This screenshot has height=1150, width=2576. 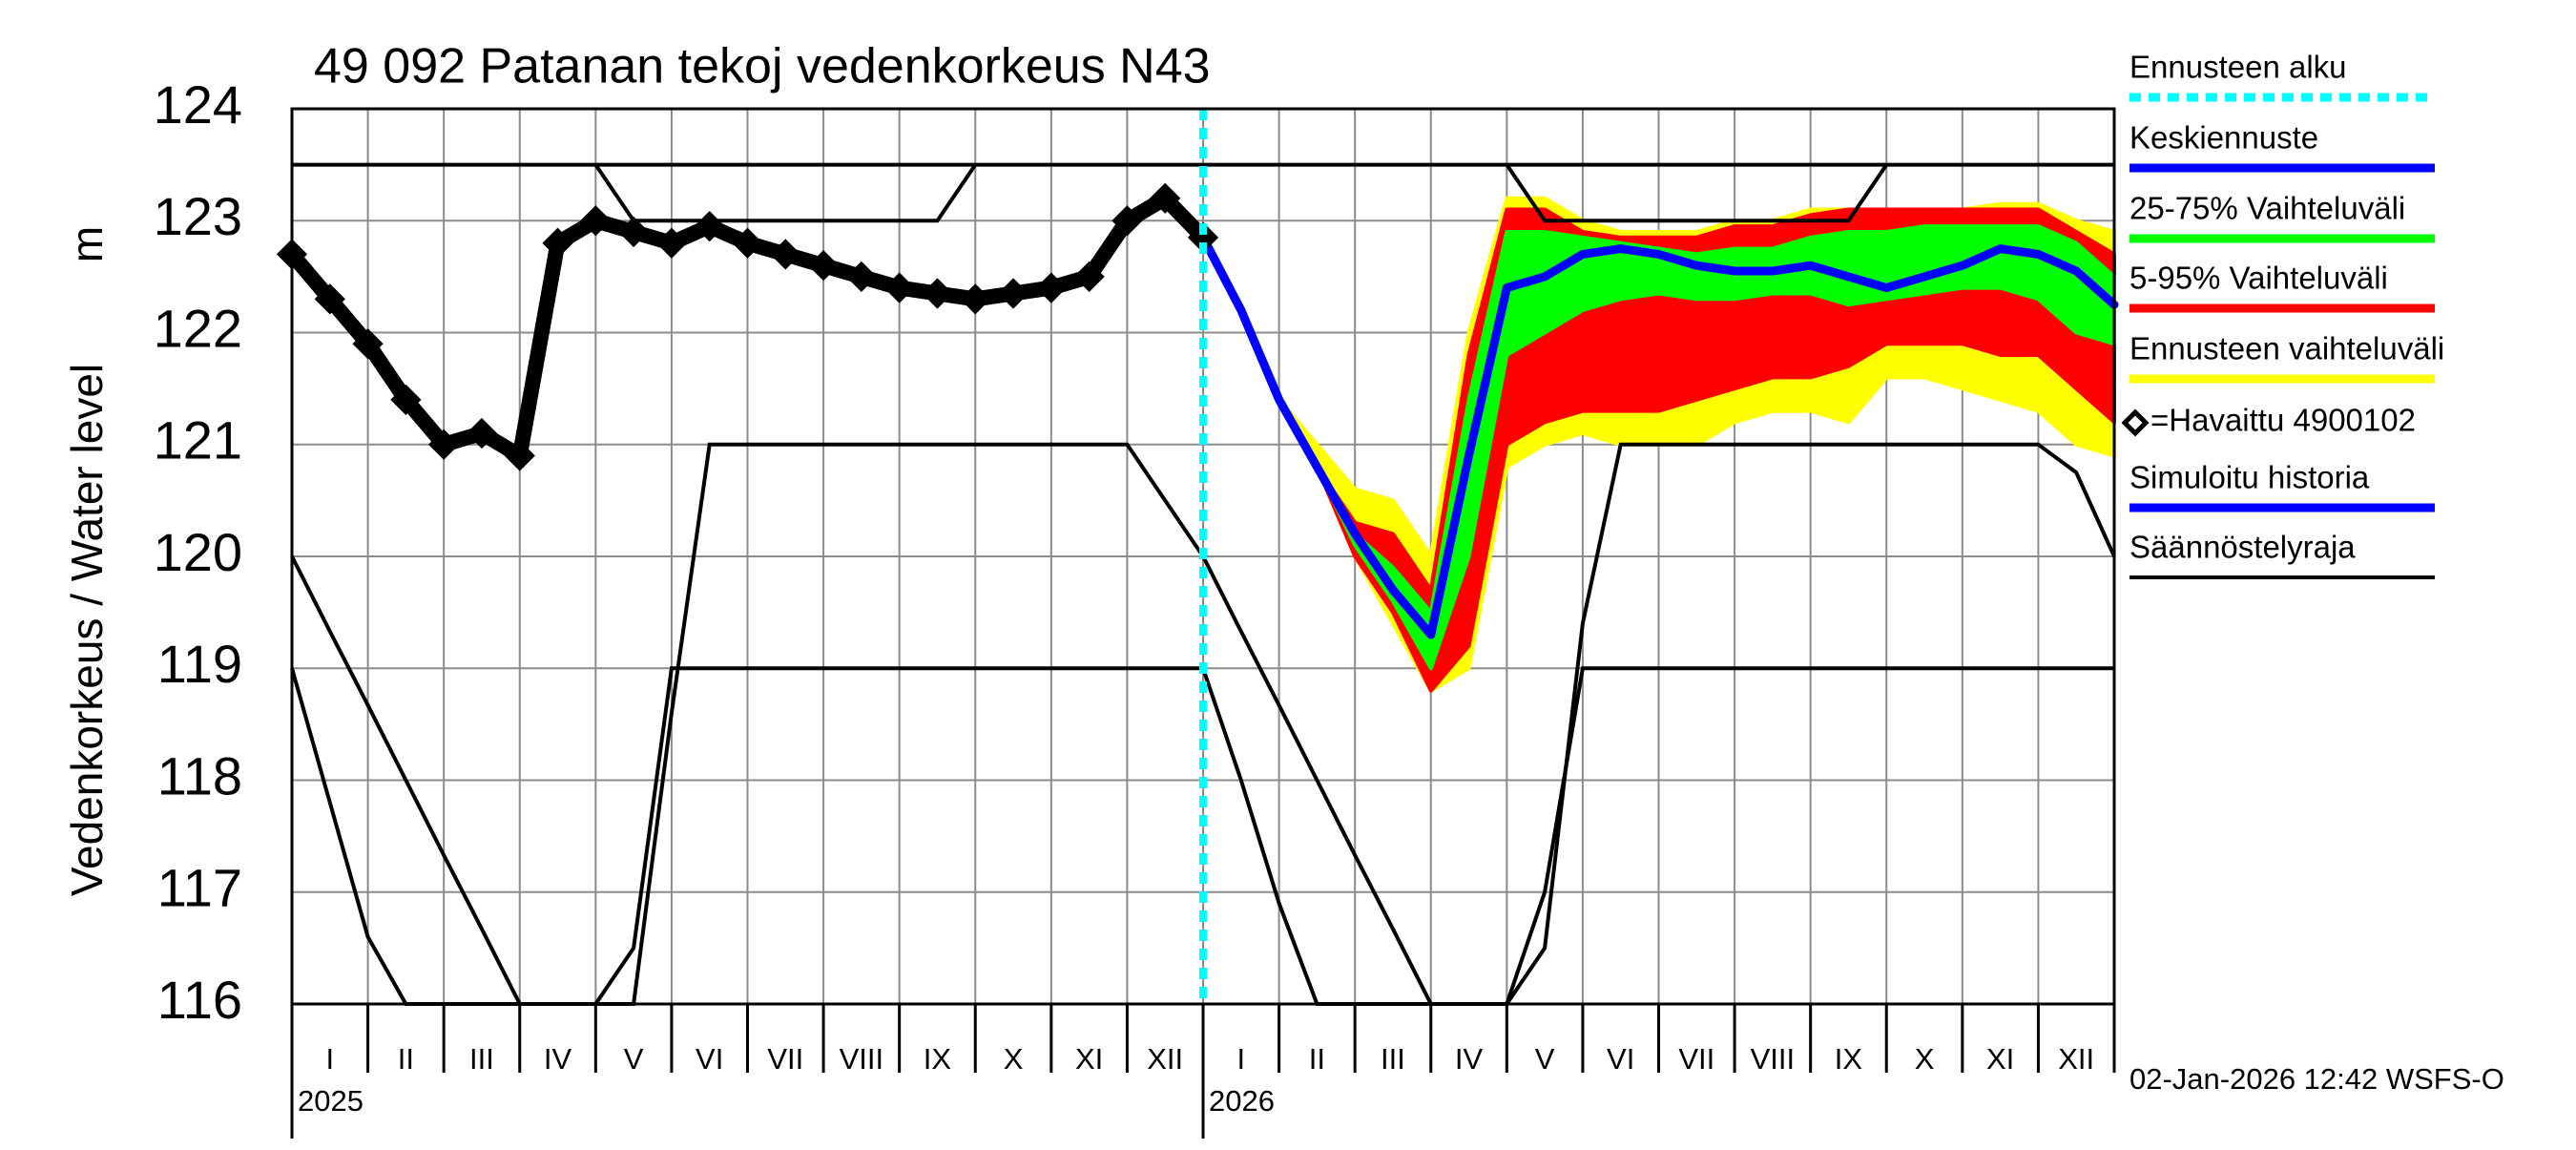 What do you see at coordinates (199, 1000) in the screenshot?
I see `y-tick-label: 116` at bounding box center [199, 1000].